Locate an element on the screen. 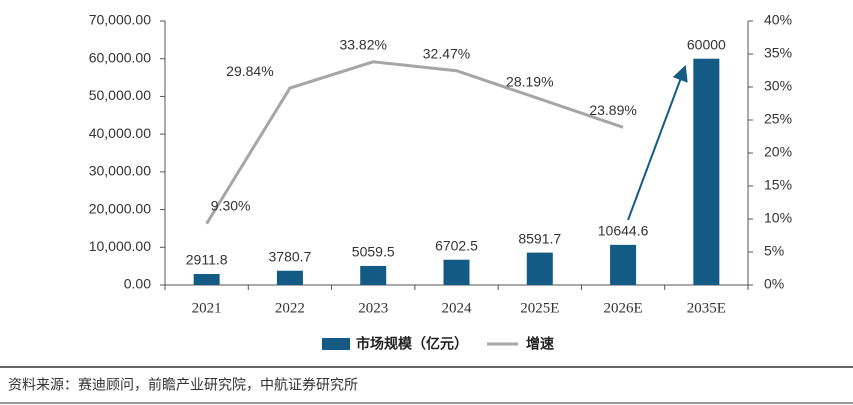 The image size is (853, 405). line-value-label: 9.30% is located at coordinates (231, 205).